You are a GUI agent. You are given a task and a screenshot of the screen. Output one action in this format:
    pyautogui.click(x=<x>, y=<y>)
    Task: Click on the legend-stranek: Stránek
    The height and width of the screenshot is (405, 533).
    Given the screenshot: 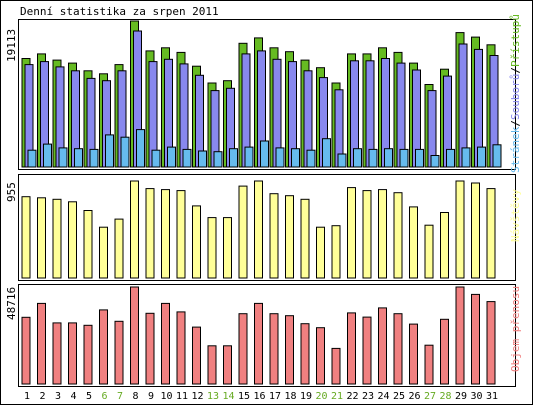 What is the action you would take?
    pyautogui.click(x=515, y=149)
    